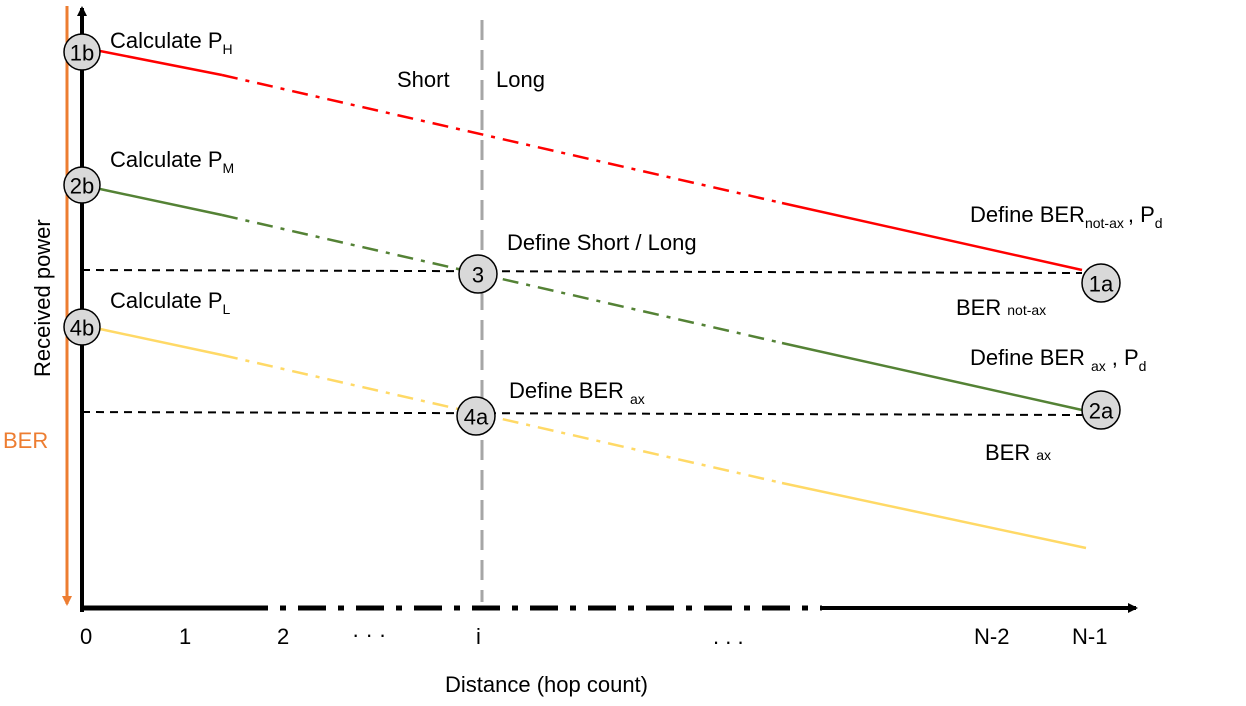  Describe the element at coordinates (502, 419) in the screenshot. I see `low-power-line-middle` at that location.